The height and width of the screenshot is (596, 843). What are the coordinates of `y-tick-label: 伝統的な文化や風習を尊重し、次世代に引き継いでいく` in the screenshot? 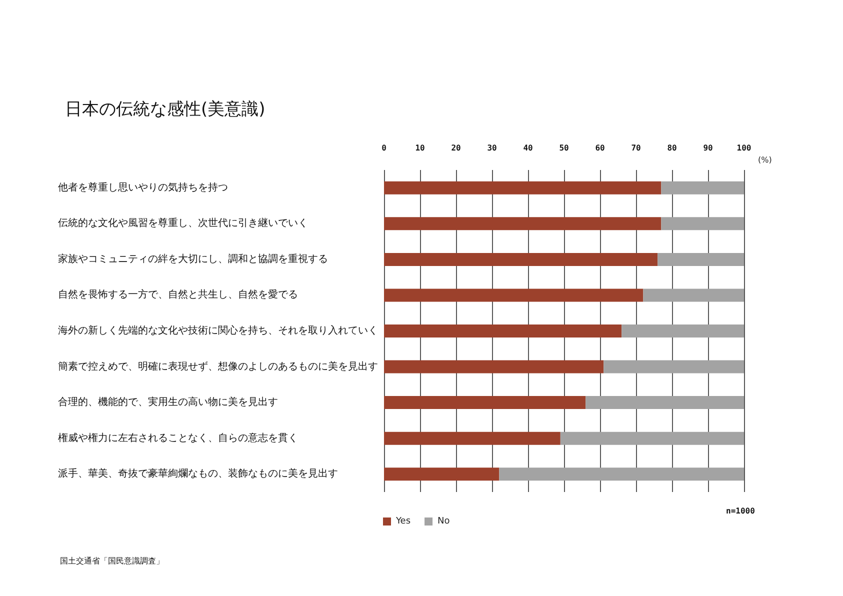 It's located at (183, 223).